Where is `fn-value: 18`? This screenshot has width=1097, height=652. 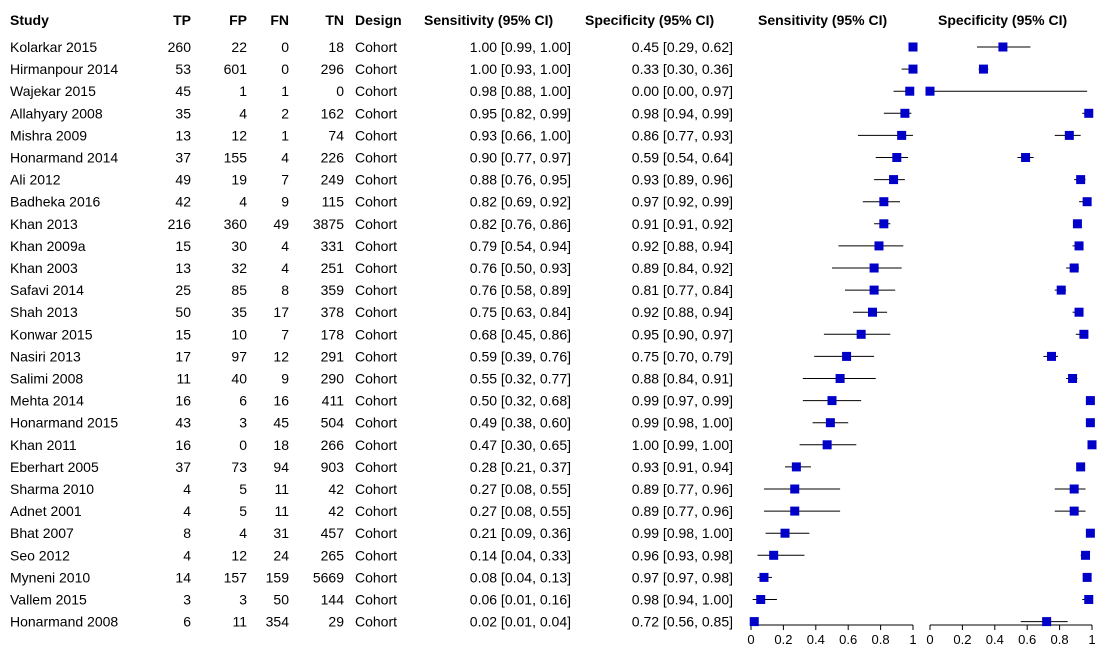
fn-value: 18 is located at coordinates (281, 445).